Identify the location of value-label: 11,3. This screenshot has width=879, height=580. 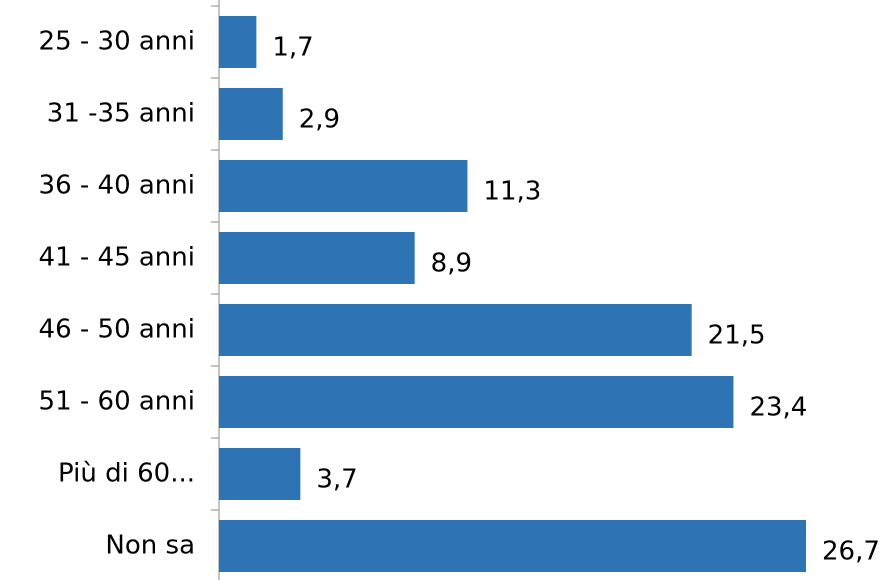
(512, 192).